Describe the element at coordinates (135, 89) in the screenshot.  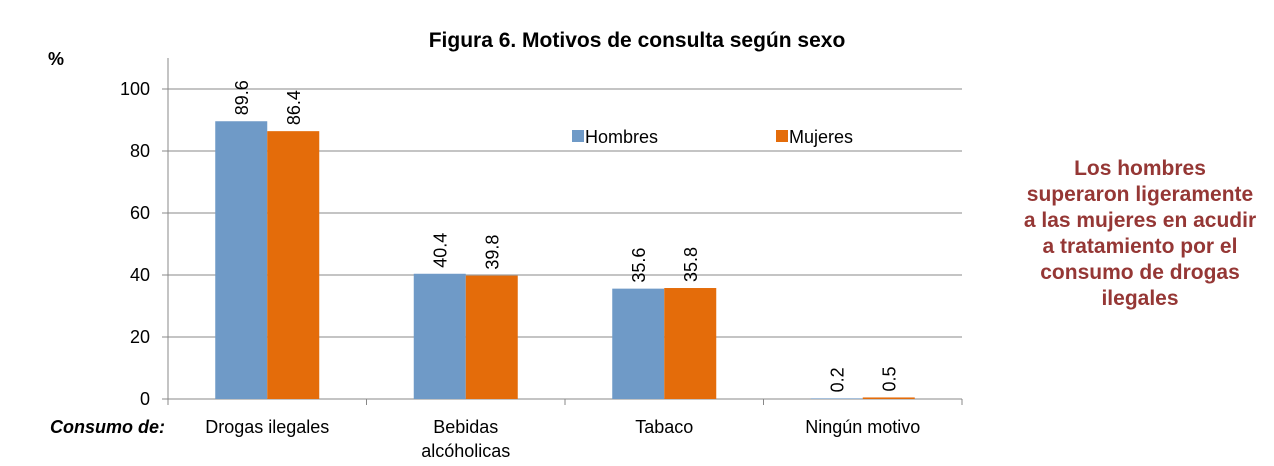
I see `y-tick-label: 100` at that location.